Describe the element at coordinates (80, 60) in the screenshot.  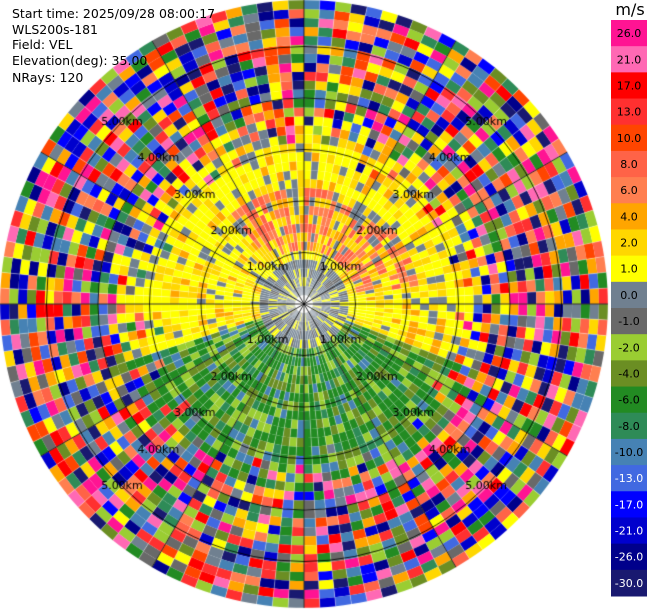
I see `elevation-label: Elevation(deg): 35.00` at that location.